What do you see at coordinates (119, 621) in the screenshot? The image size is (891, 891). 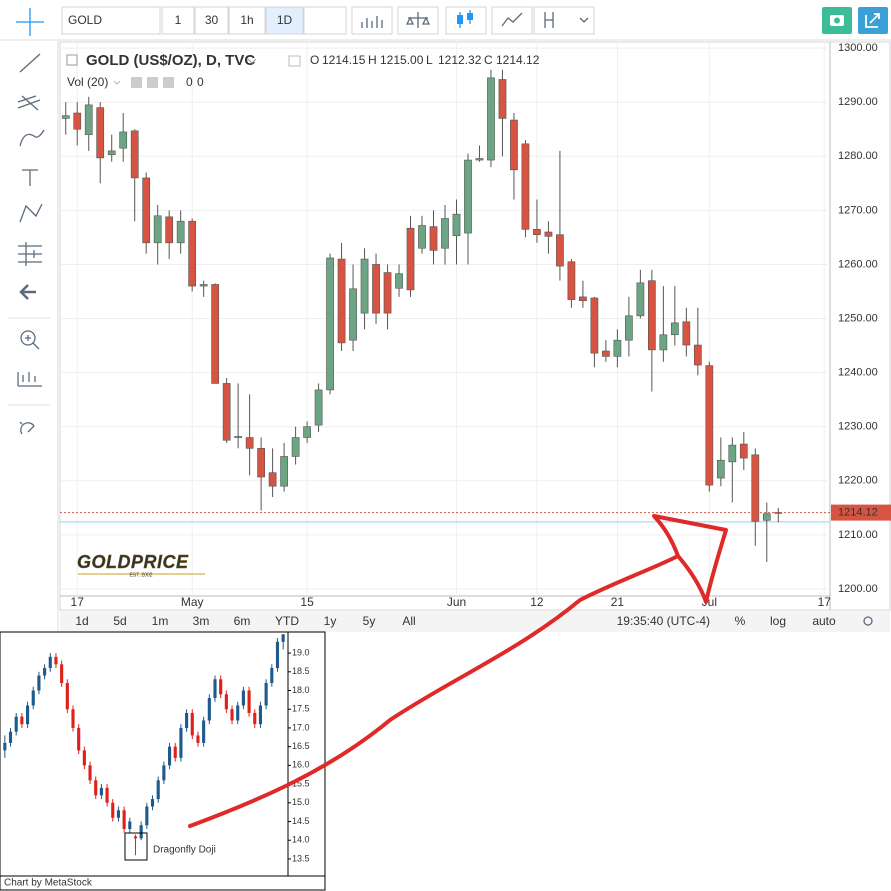 I see `range-button: 5d` at bounding box center [119, 621].